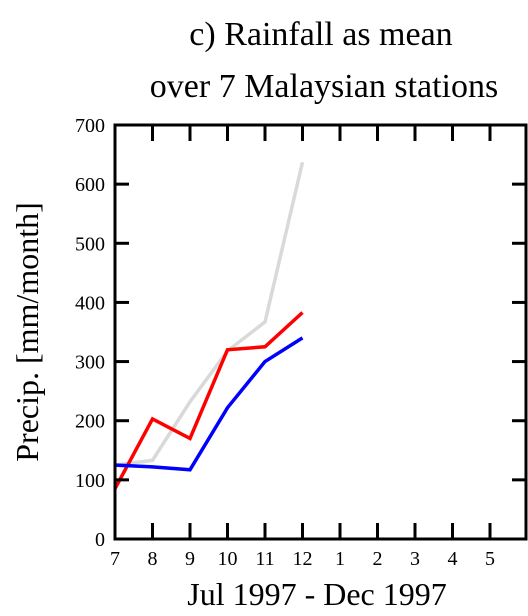 This screenshot has width=528, height=616. What do you see at coordinates (90, 481) in the screenshot?
I see `y-tick-label: 100` at bounding box center [90, 481].